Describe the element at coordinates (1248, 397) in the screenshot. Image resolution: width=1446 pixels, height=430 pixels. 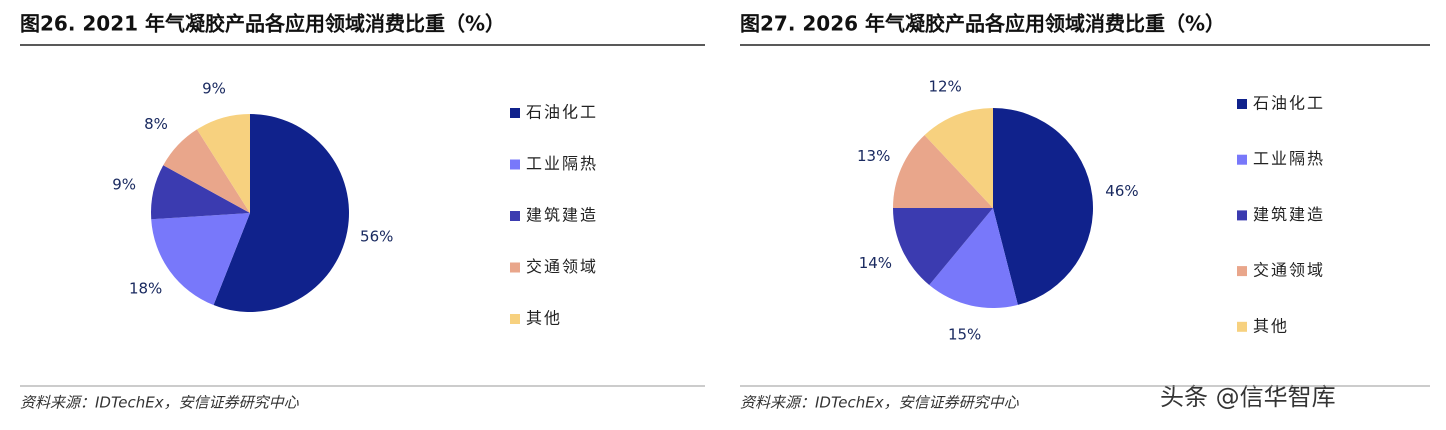
I see `watermark: 头条 @信华智库` at that location.